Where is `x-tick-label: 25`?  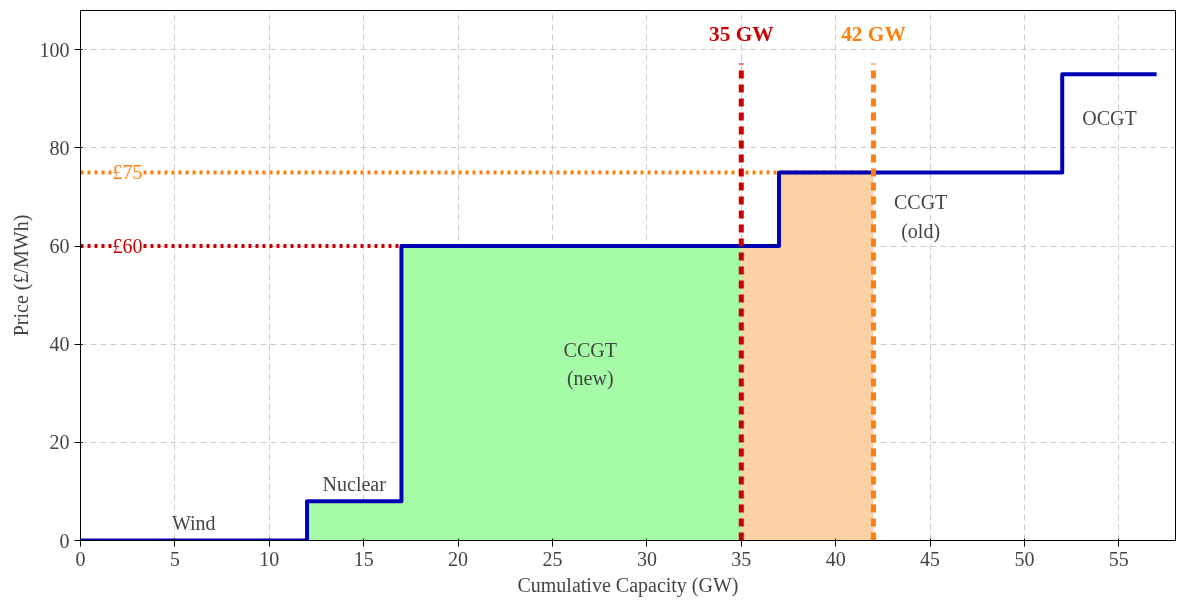 x-tick-label: 25 is located at coordinates (552, 558).